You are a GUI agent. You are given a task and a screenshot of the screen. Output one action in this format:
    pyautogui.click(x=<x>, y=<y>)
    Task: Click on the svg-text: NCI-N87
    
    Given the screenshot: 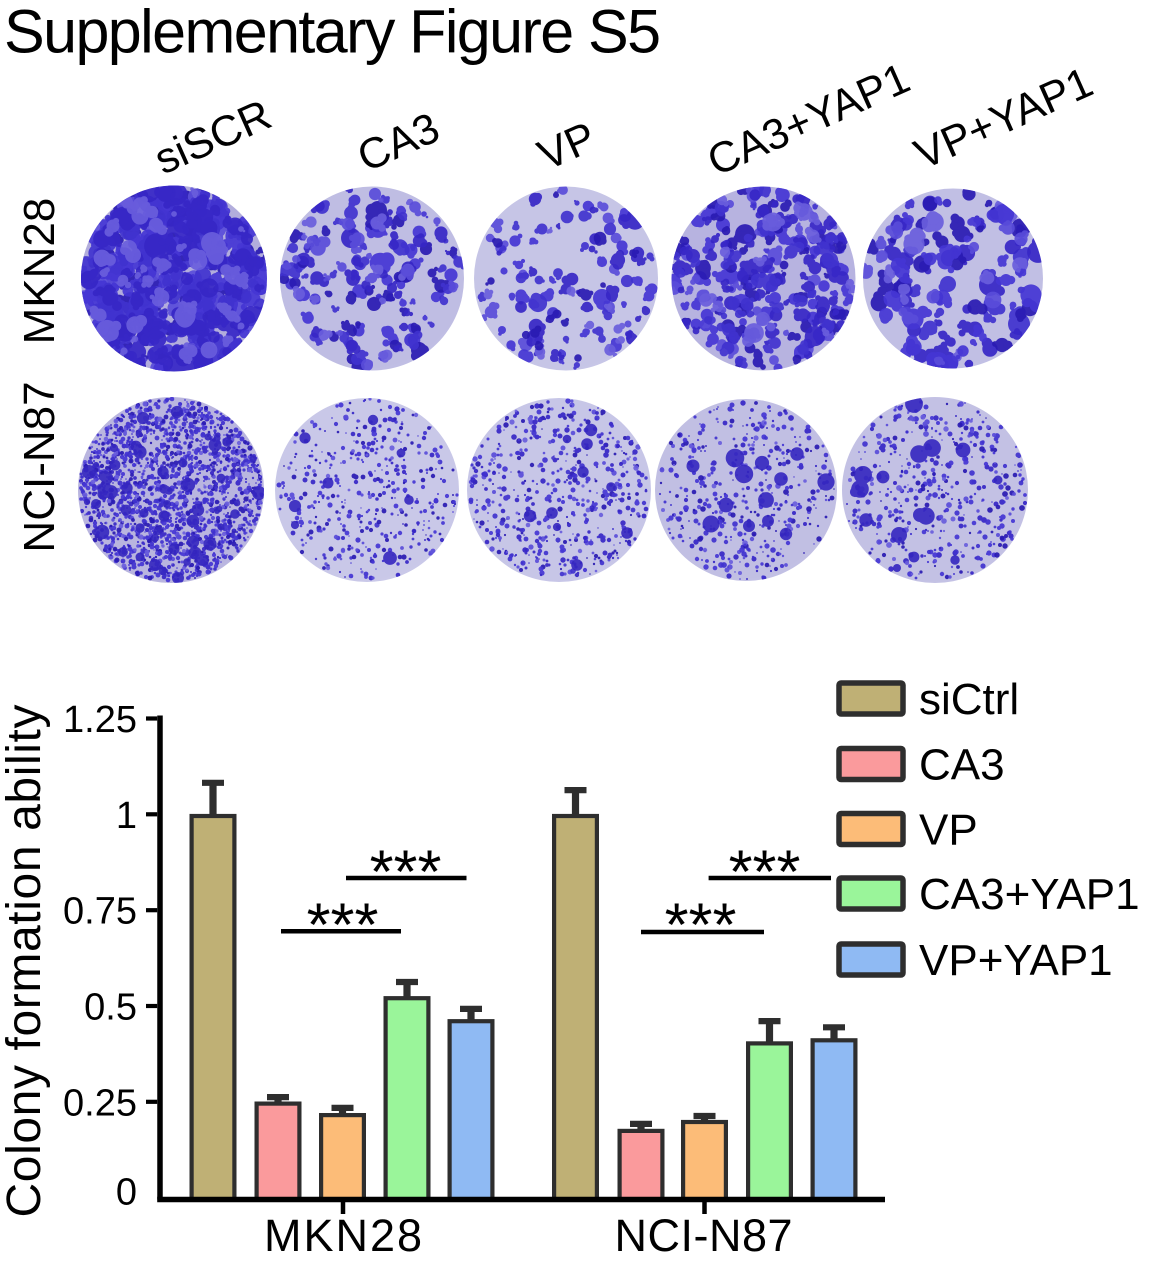 What is the action you would take?
    pyautogui.click(x=39, y=466)
    